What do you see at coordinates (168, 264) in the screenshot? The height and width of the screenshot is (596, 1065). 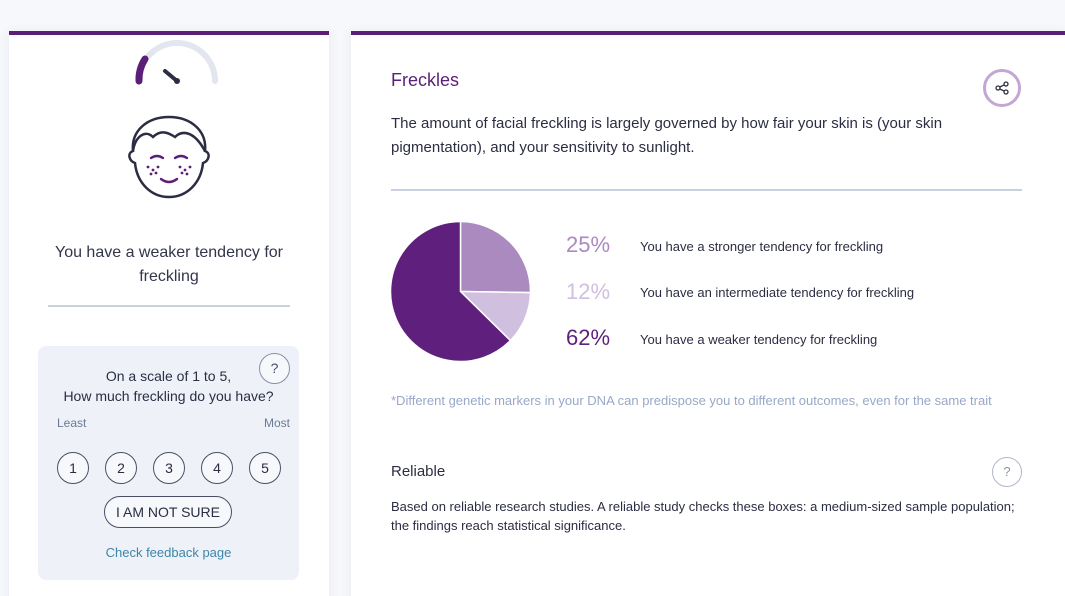 I see `result-summary: You have a weaker tendency for freckling` at bounding box center [168, 264].